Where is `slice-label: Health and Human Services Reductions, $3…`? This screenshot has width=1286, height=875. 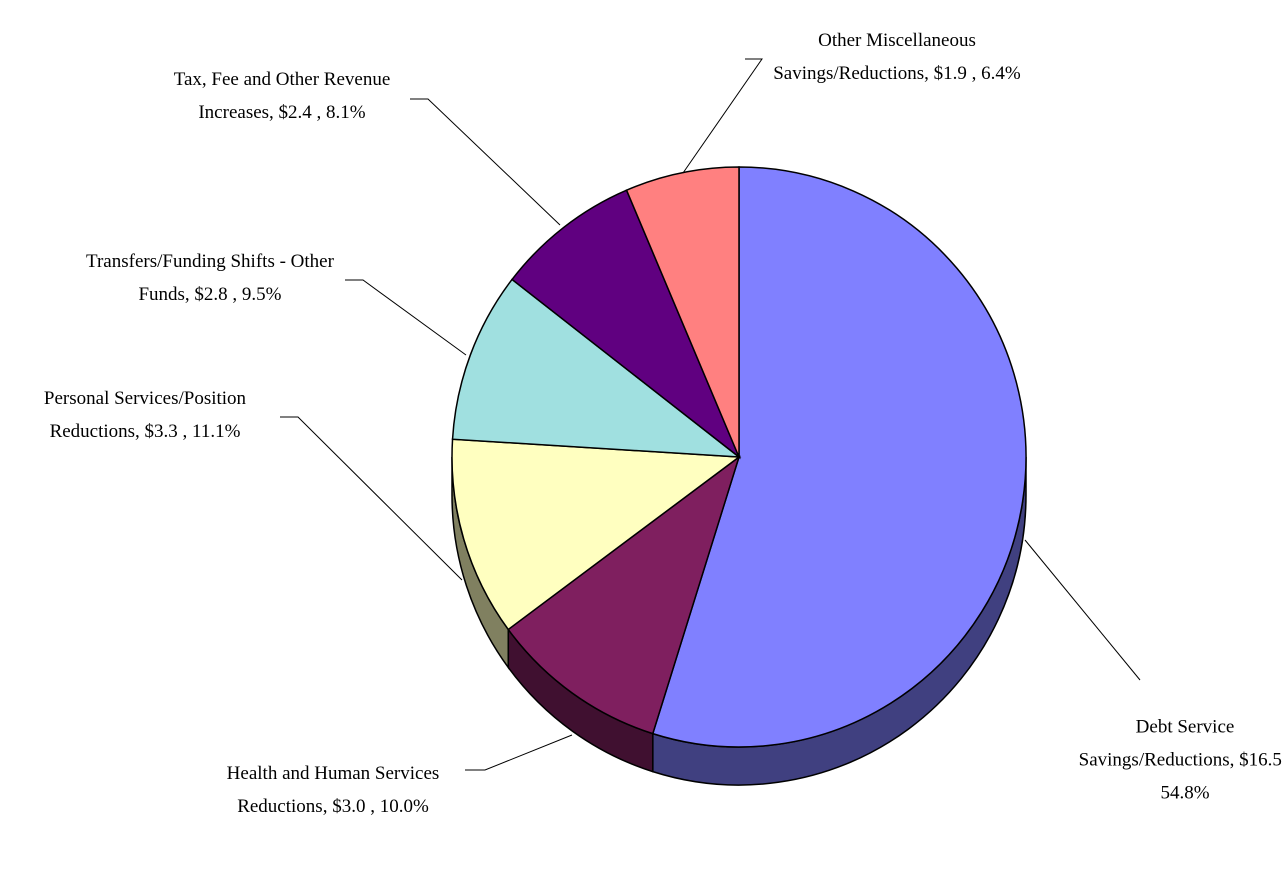 slice-label: Health and Human Services Reductions, $3… is located at coordinates (333, 790).